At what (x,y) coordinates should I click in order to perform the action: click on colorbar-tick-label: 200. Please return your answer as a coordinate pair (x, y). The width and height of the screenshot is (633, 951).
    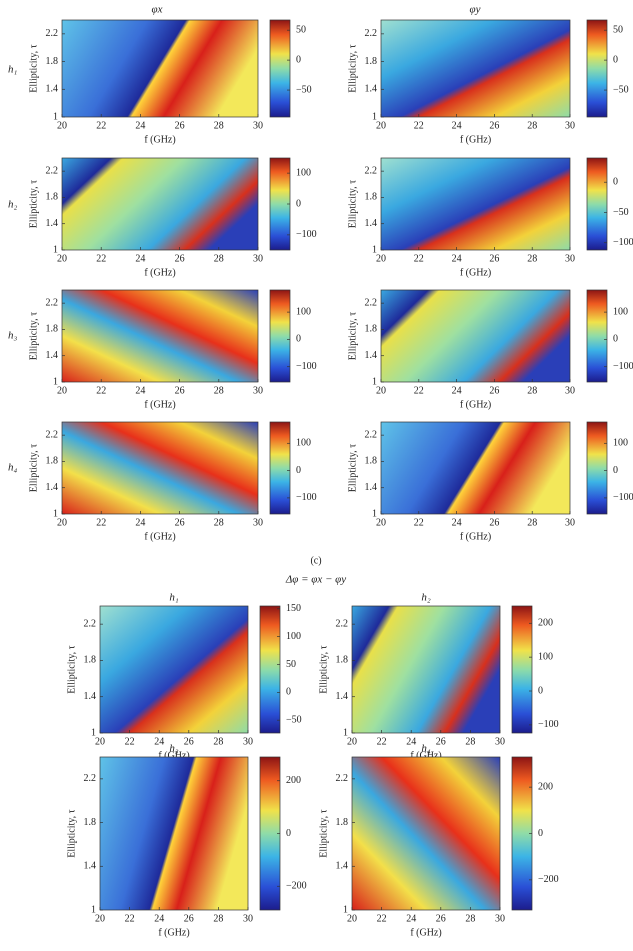
    Looking at the image, I should click on (545, 786).